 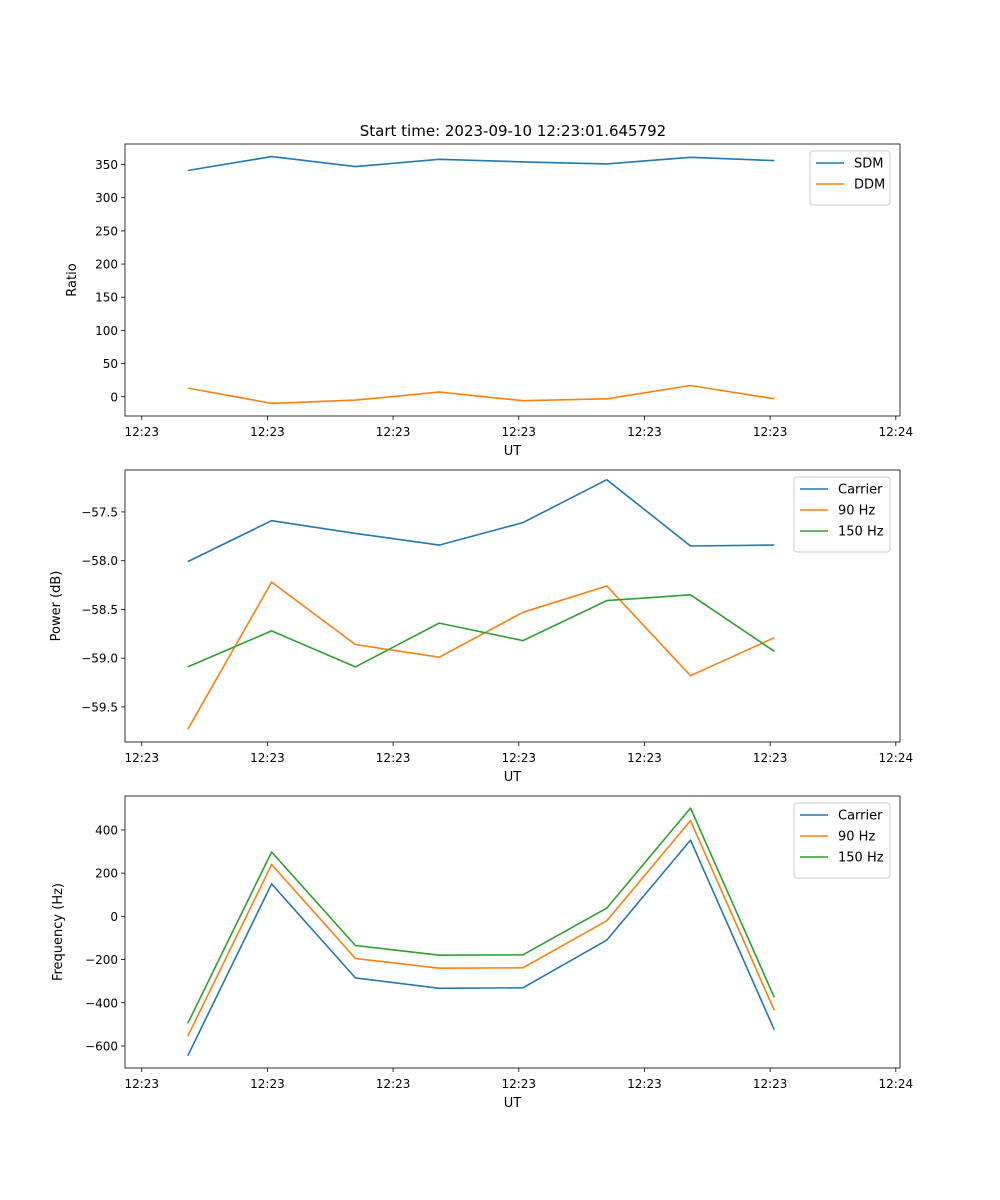 I want to click on legend: SDM DDM, so click(x=850, y=178).